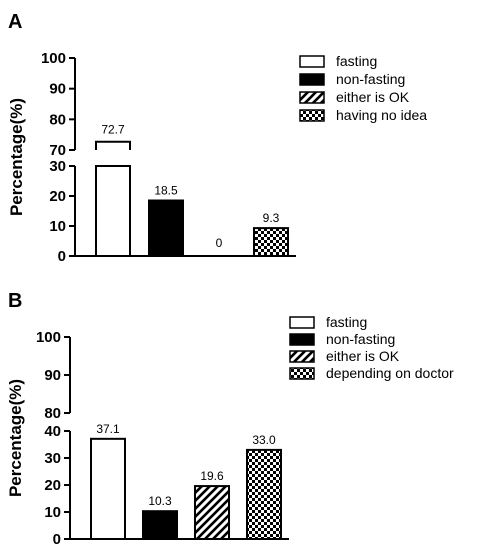 This screenshot has width=479, height=550. Describe the element at coordinates (166, 191) in the screenshot. I see `a-data-label-1: 18.5` at that location.